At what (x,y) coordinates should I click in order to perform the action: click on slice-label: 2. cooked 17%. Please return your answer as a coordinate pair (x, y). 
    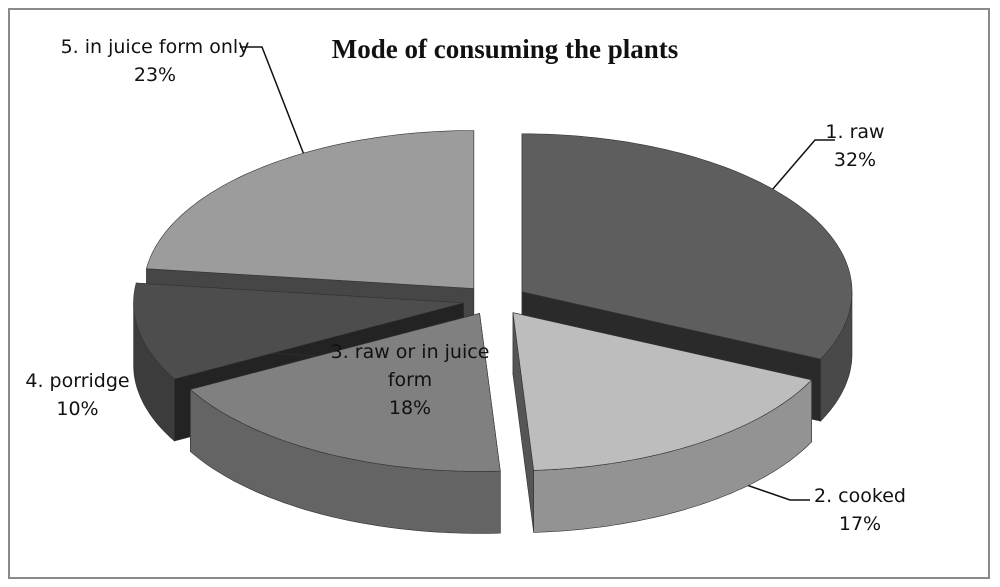
    Looking at the image, I should click on (860, 510).